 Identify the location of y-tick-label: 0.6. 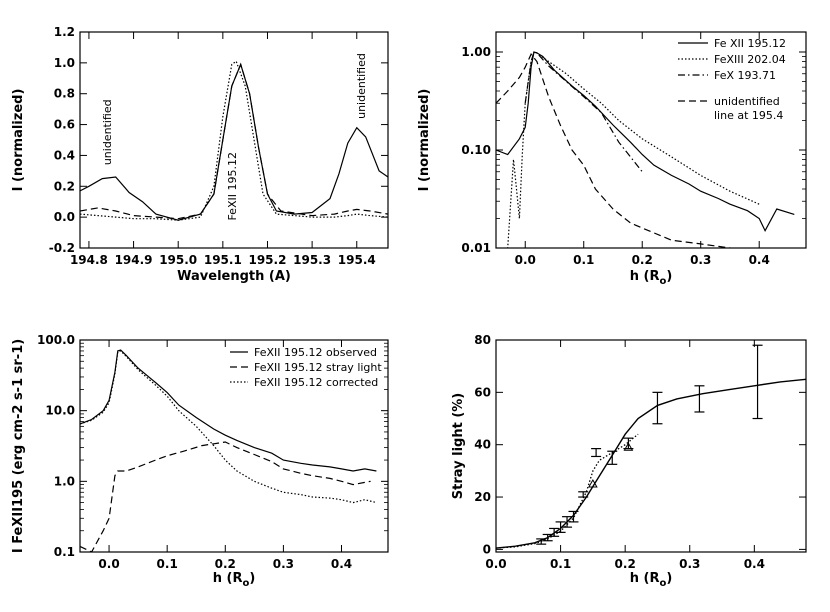
(64, 125).